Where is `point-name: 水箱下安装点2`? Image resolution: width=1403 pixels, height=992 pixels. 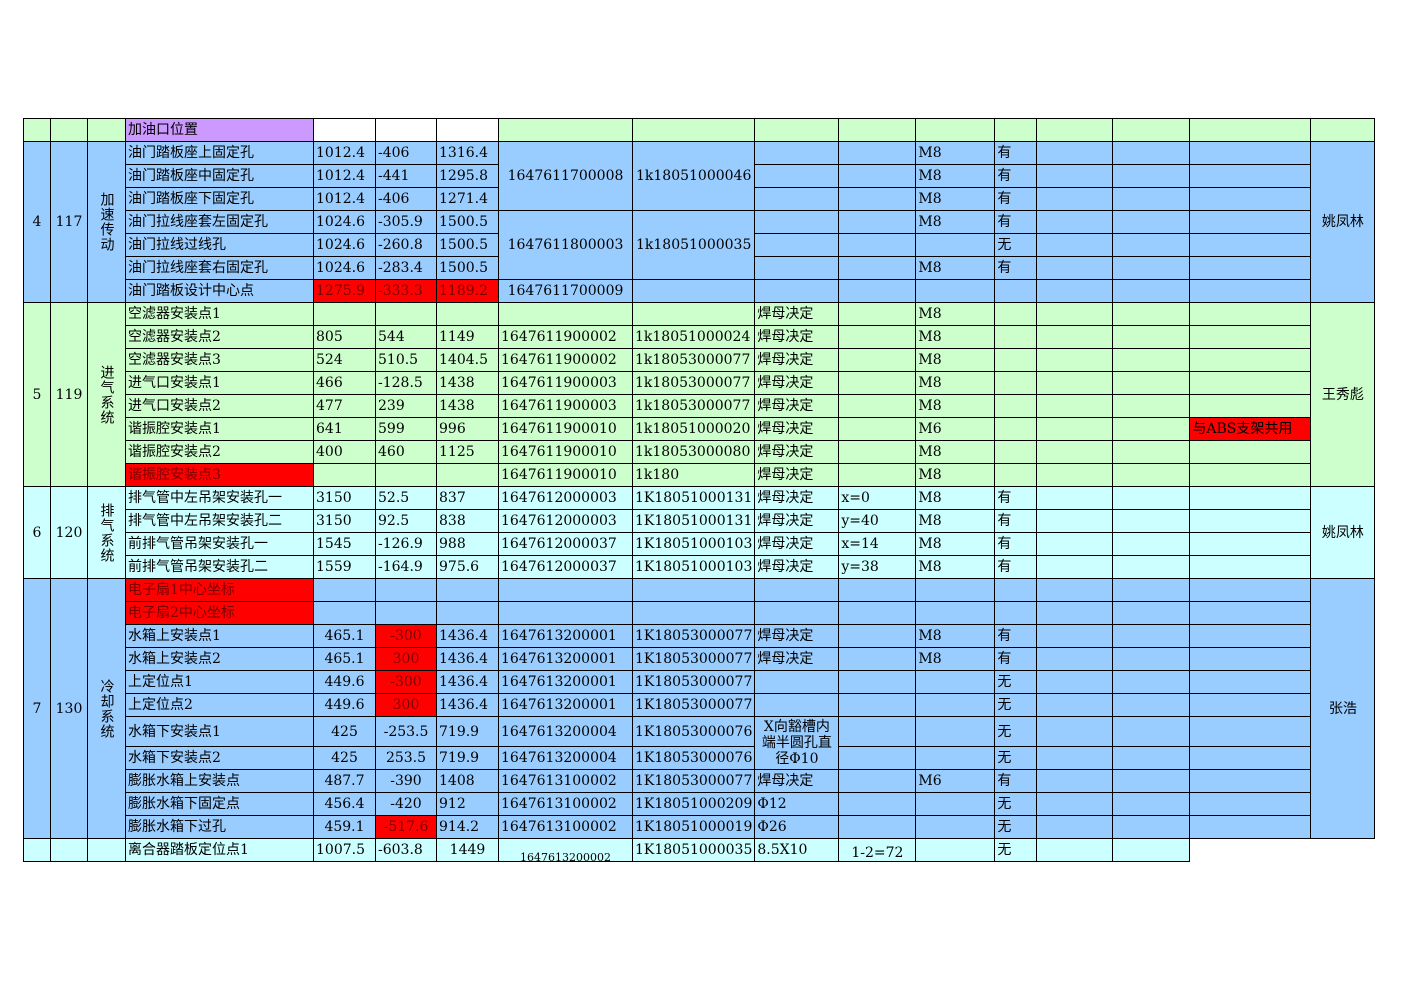 point-name: 水箱下安装点2 is located at coordinates (219, 758).